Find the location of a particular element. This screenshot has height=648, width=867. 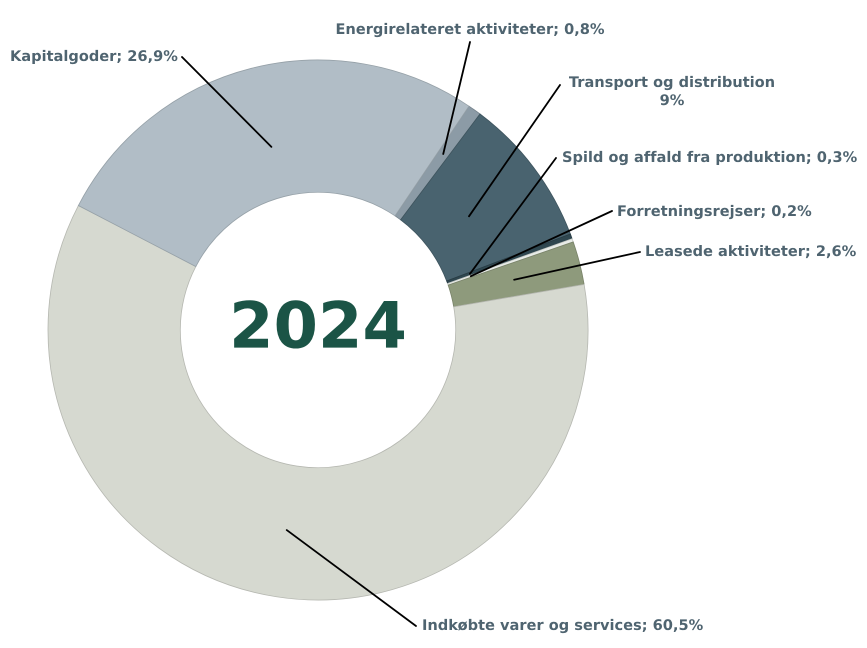

donut-slice is located at coordinates (516, 275).